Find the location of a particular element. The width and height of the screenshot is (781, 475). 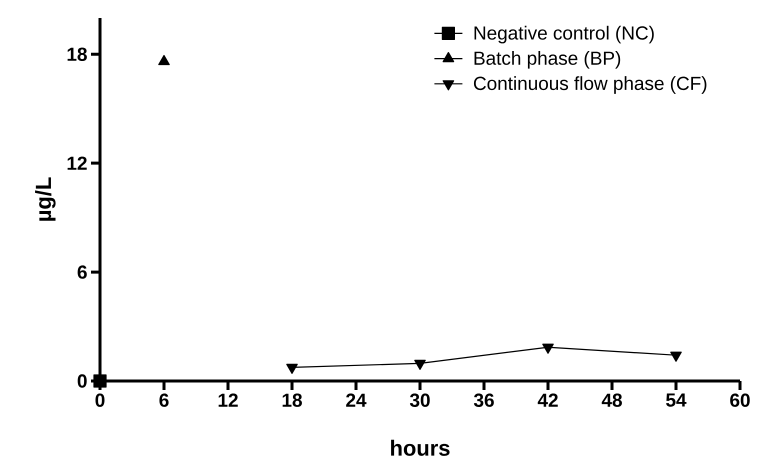

x-tick-label: 36 is located at coordinates (484, 400).